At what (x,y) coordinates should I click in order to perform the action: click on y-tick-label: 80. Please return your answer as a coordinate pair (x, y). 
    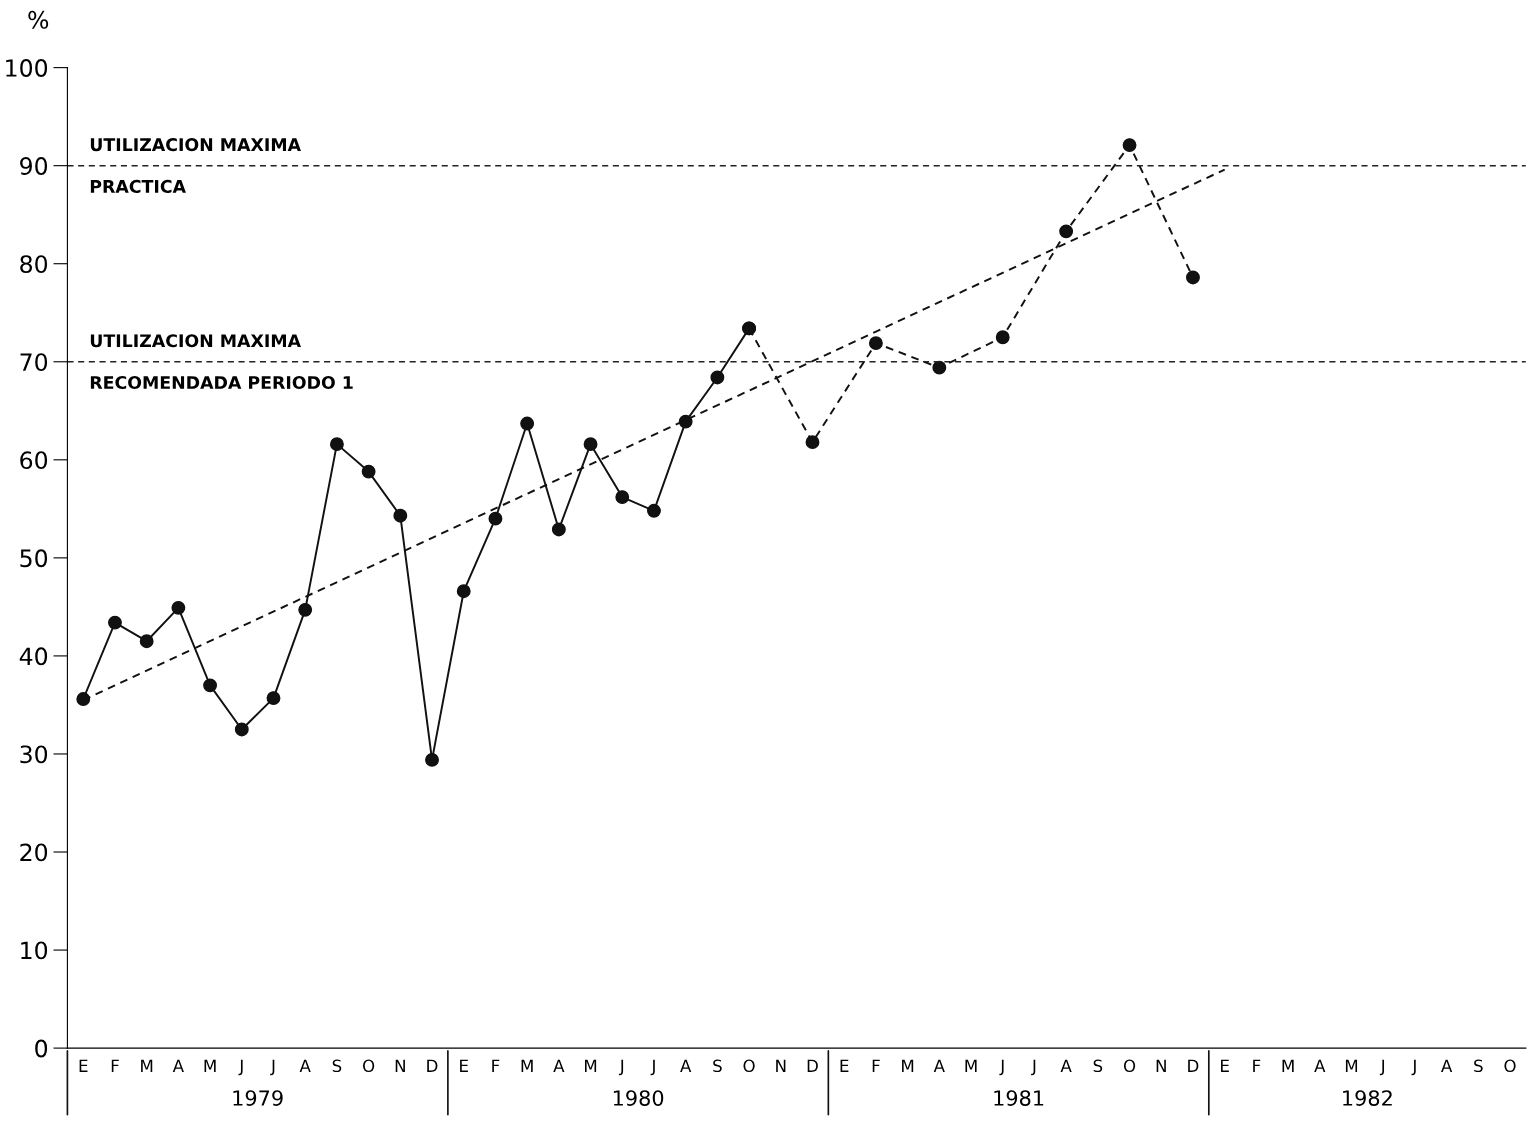
    Looking at the image, I should click on (34, 264).